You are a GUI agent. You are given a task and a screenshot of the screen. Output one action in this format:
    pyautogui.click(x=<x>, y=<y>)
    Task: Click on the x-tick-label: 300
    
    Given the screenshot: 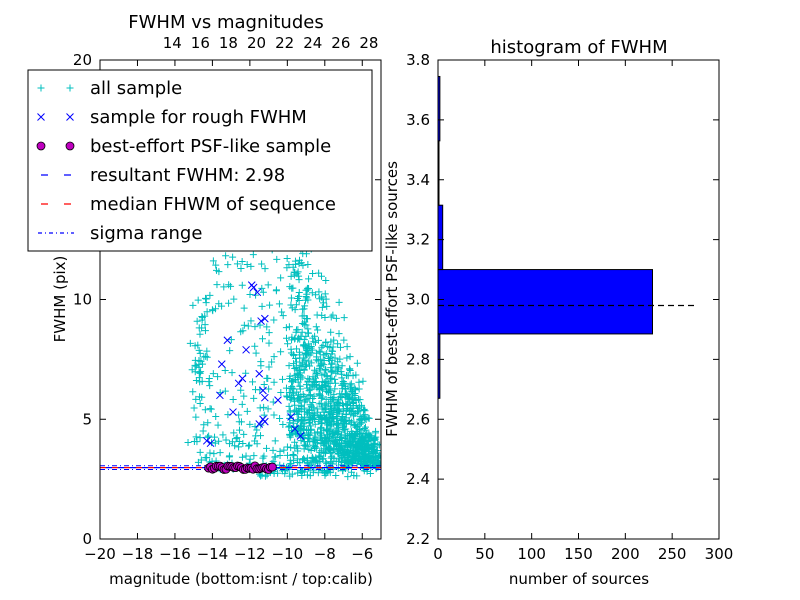 What is the action you would take?
    pyautogui.click(x=719, y=554)
    